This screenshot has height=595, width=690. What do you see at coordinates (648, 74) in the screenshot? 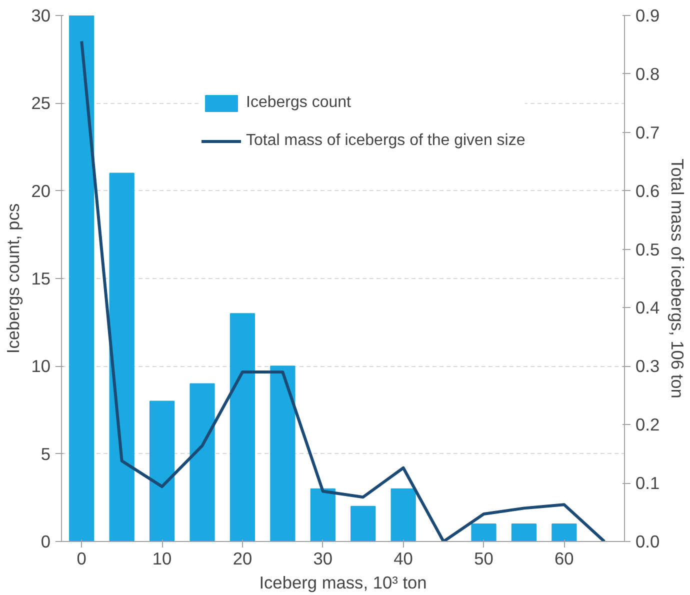
I see `y2-tick-label: 0.8` at bounding box center [648, 74].